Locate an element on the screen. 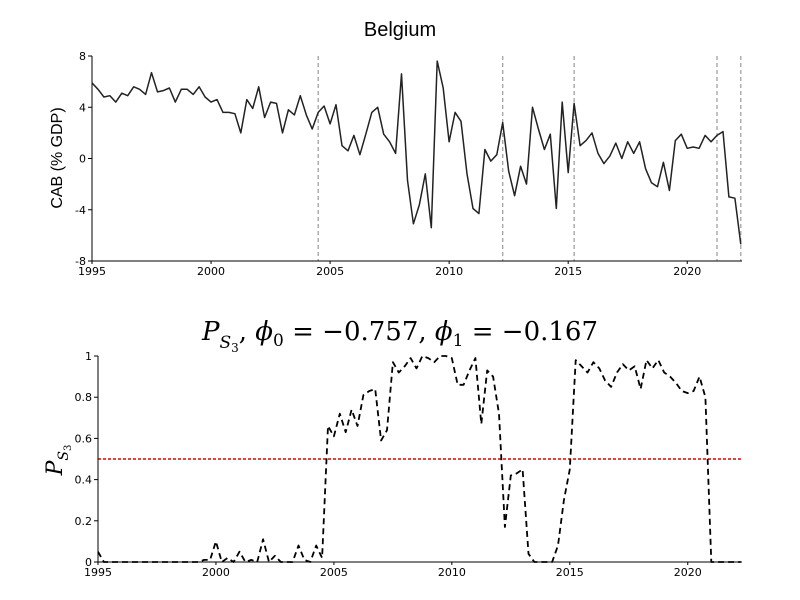 This screenshot has width=800, height=600. y-axis-label: PS3 is located at coordinates (58, 461).